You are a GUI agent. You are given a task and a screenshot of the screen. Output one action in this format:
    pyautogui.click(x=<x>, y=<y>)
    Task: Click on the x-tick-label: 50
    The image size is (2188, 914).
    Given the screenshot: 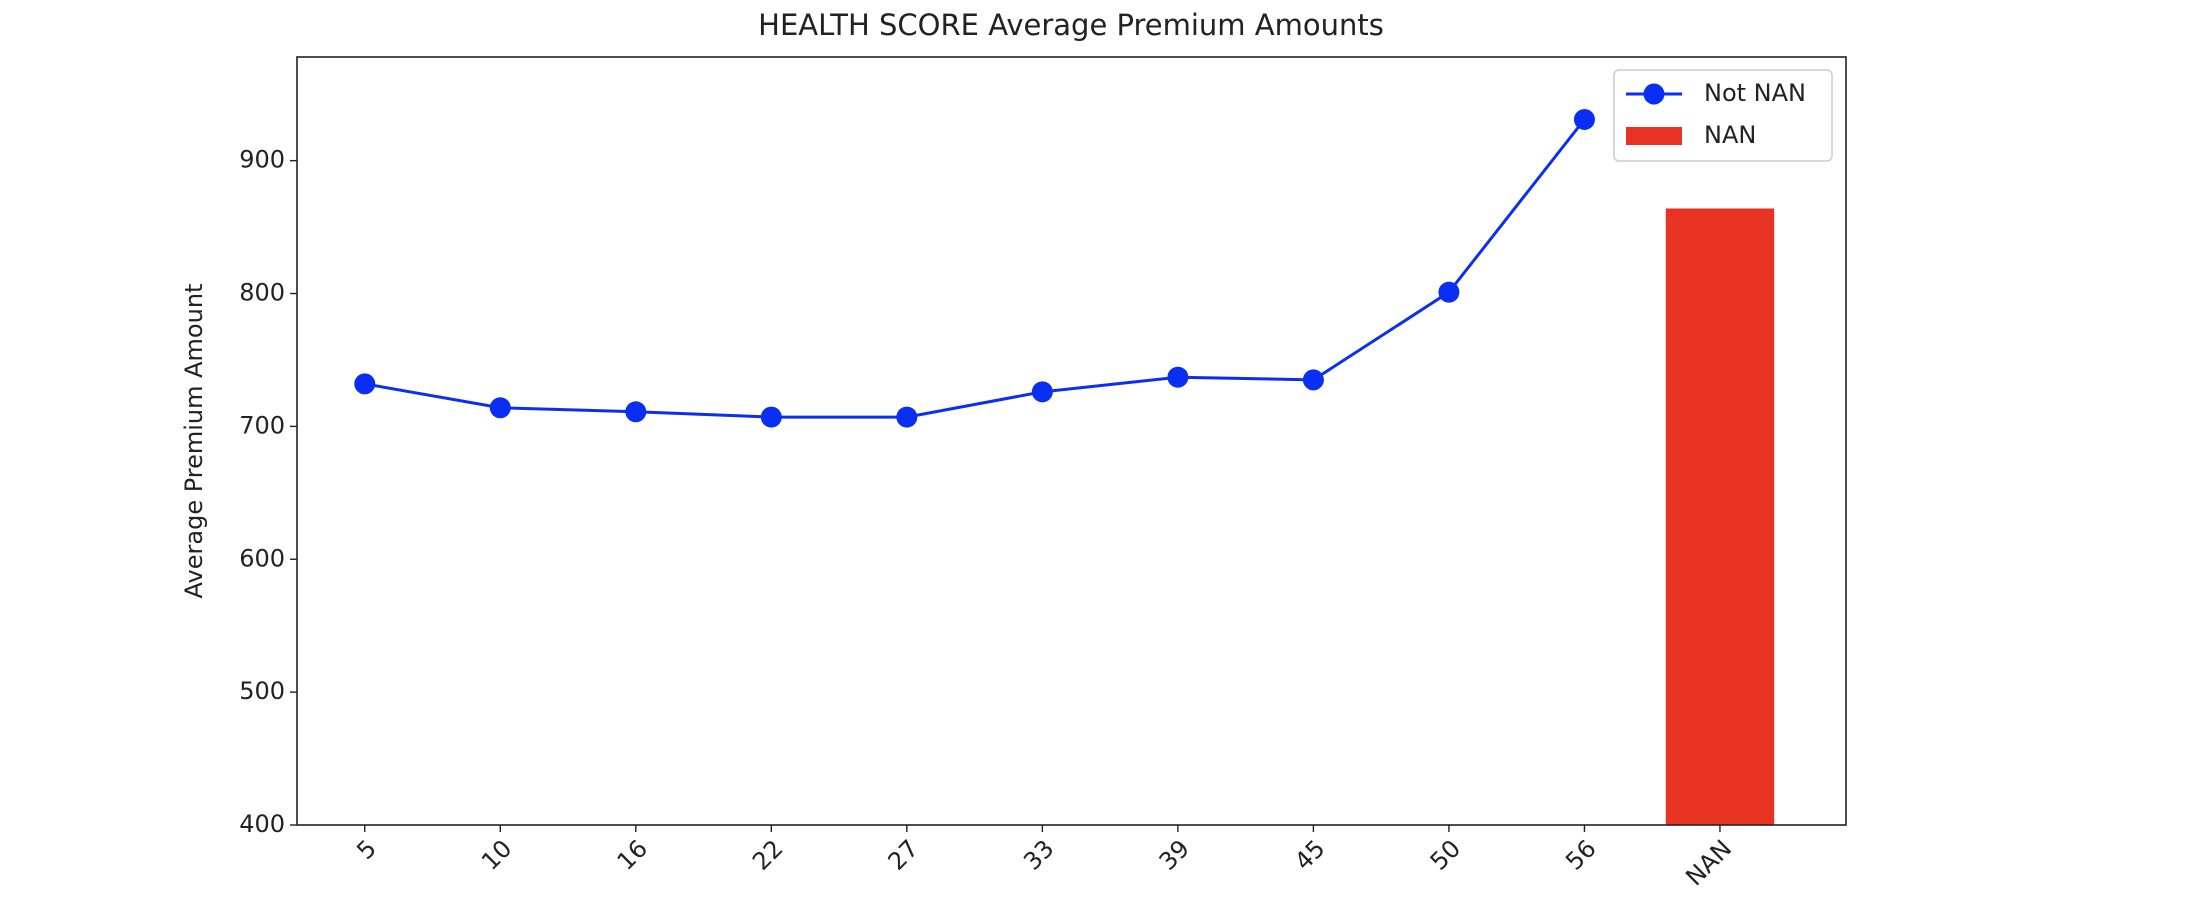 What is the action you would take?
    pyautogui.click(x=1445, y=854)
    